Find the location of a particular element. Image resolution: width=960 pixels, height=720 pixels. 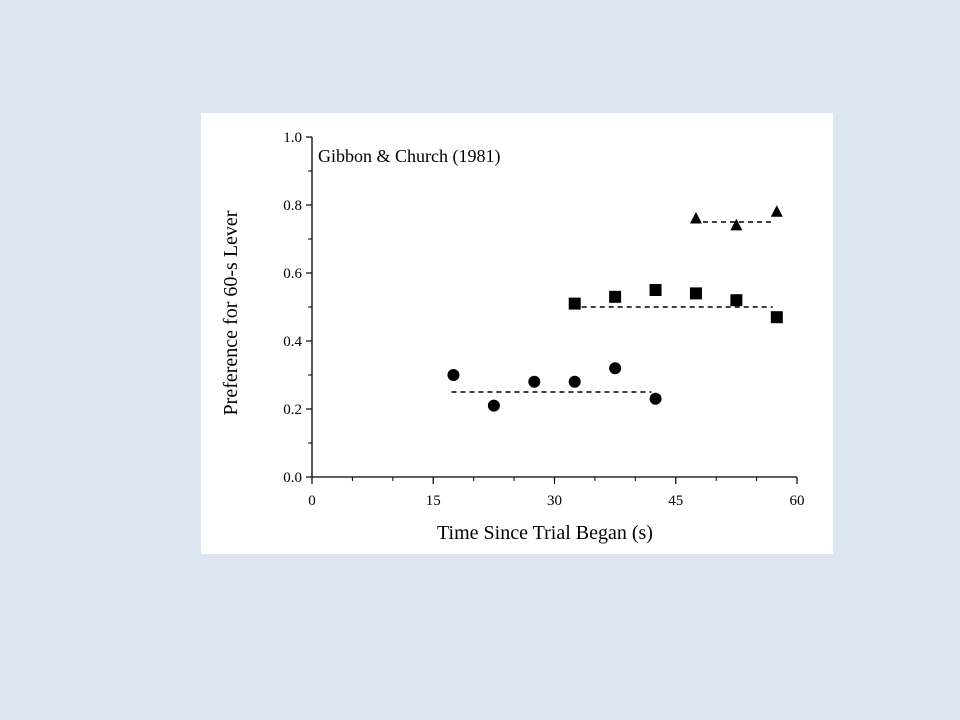

mean-lines is located at coordinates (612, 307).